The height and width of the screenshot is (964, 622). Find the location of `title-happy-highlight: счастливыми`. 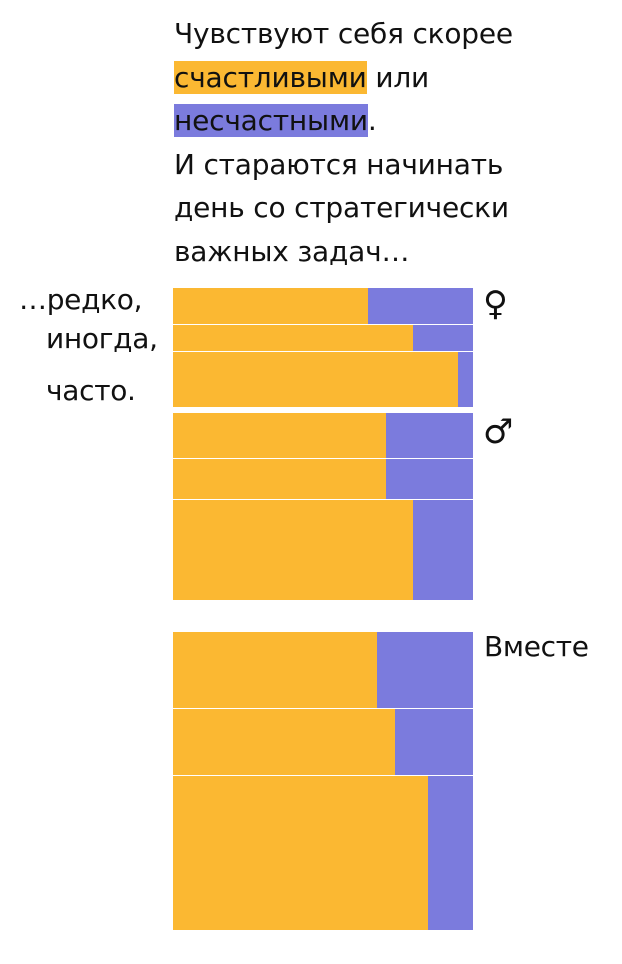

title-happy-highlight: счастливыми is located at coordinates (270, 77).